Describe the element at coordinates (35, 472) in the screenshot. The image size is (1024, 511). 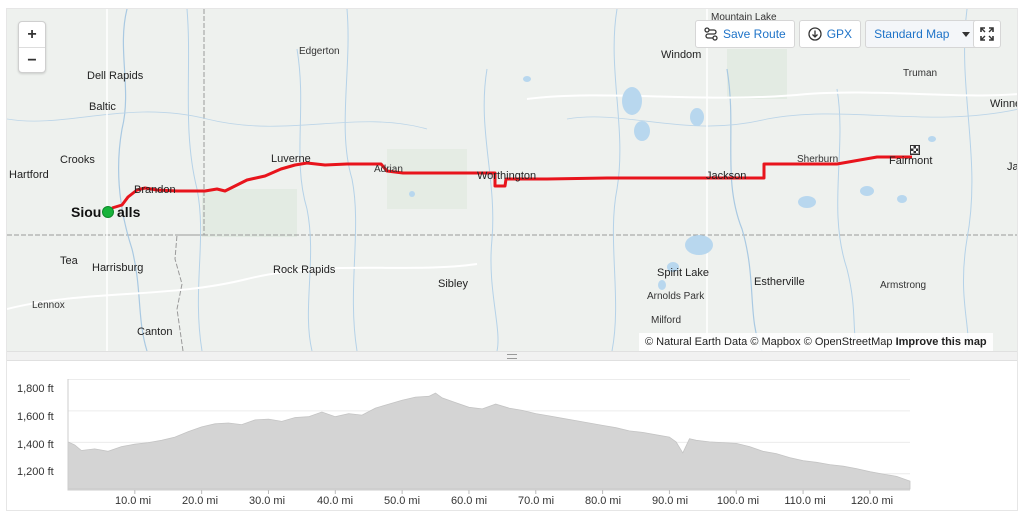
I see `y-tick-label: 1,200 ft` at that location.